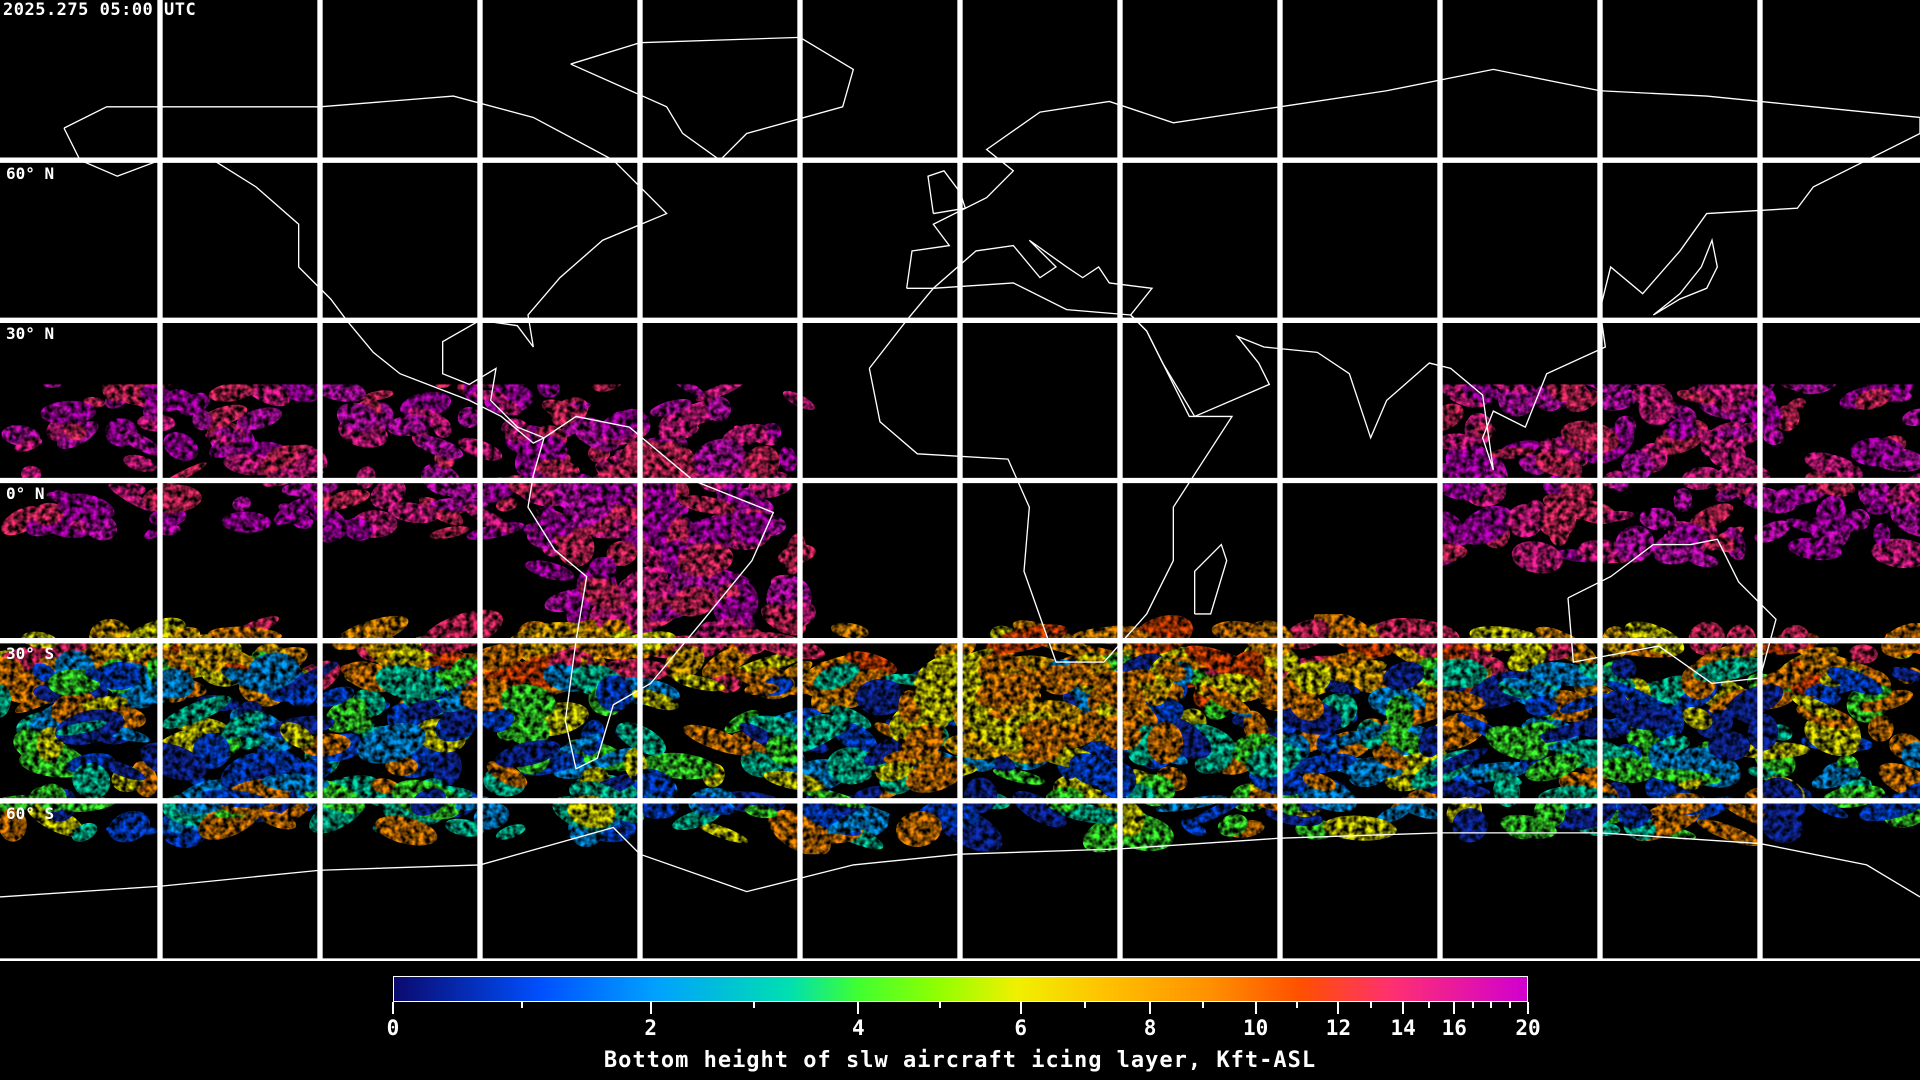  Describe the element at coordinates (393, 1028) in the screenshot. I see `colorbar-tick-label: 0` at that location.